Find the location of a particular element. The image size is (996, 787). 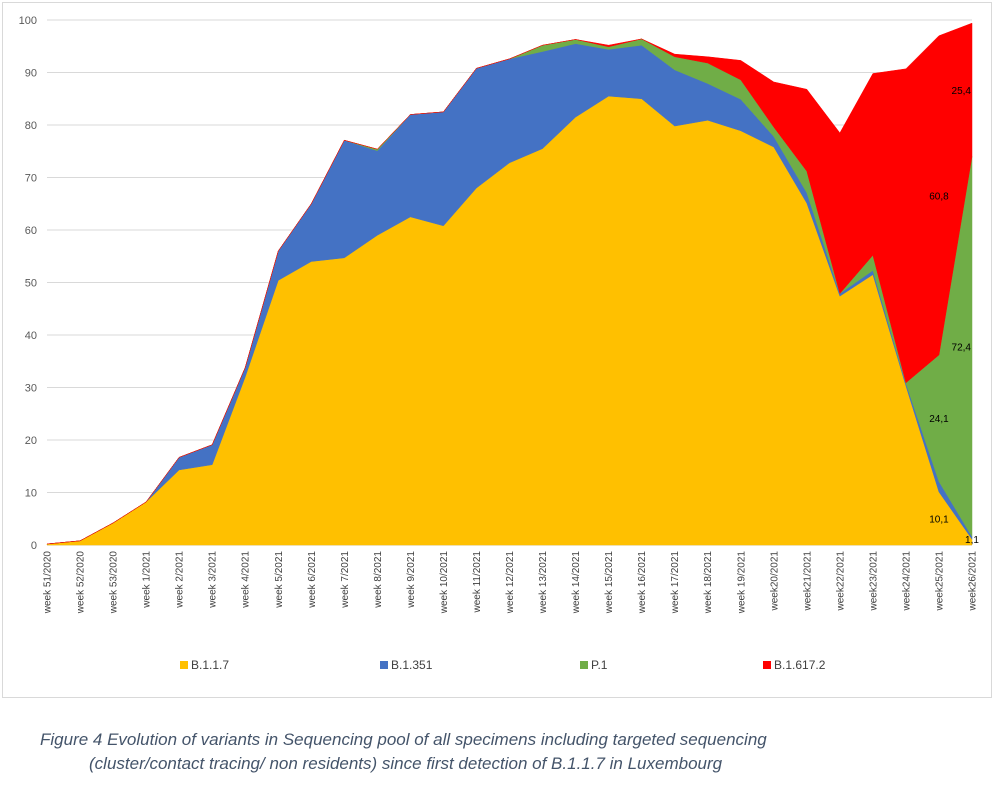

x-tick-label: week 6/2021 is located at coordinates (312, 580).